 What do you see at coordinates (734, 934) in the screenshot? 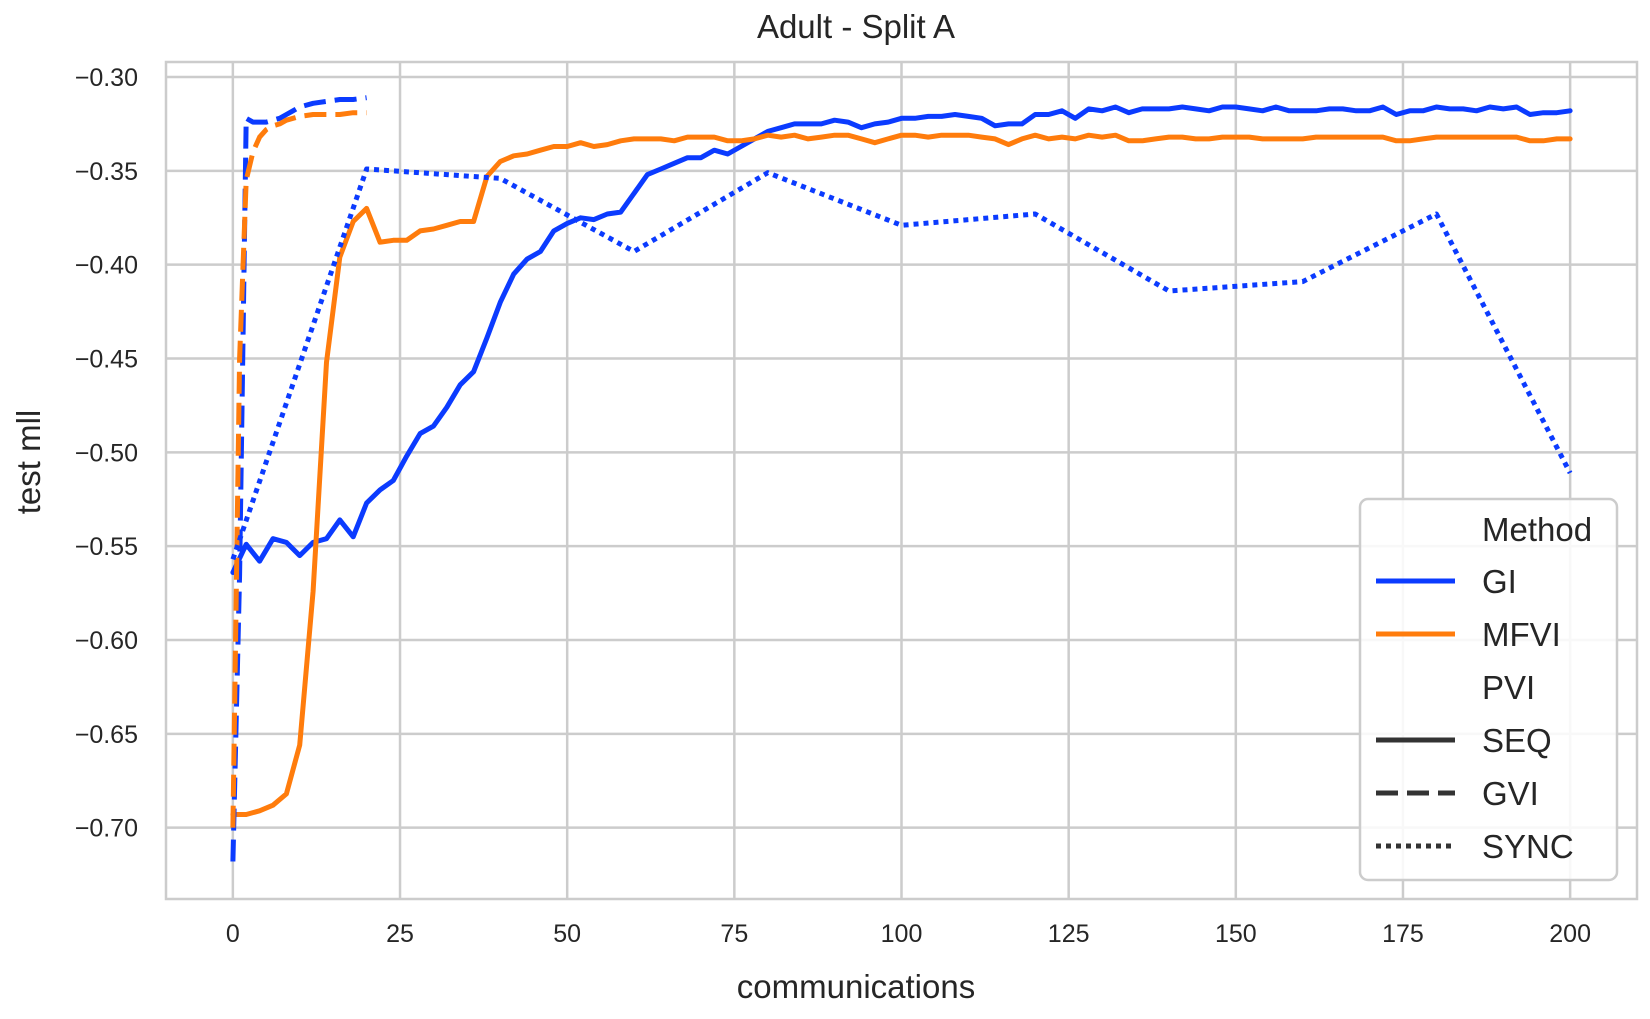
I see `x-tick-label: 75` at bounding box center [734, 934].